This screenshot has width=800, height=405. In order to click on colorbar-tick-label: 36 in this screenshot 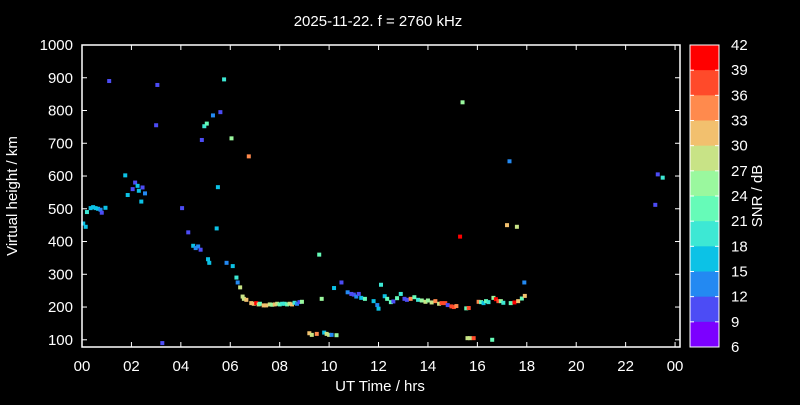, I will do `click(739, 95)`.